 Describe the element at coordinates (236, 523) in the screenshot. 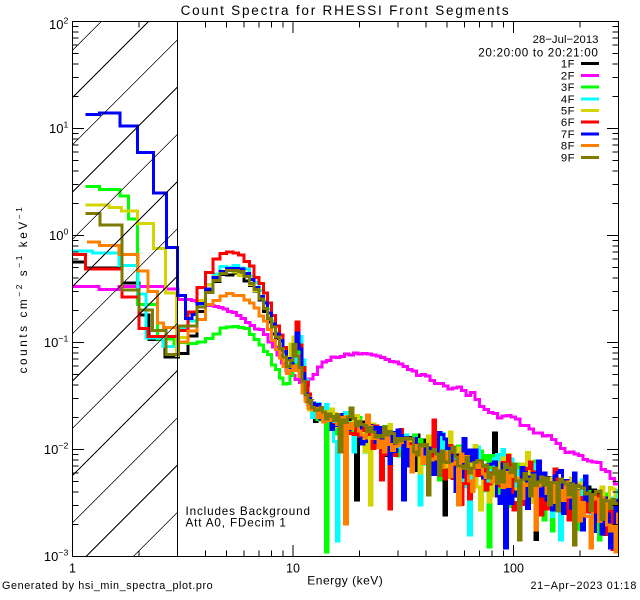

I see `svg-text: Att A0, FDecim 1` at that location.